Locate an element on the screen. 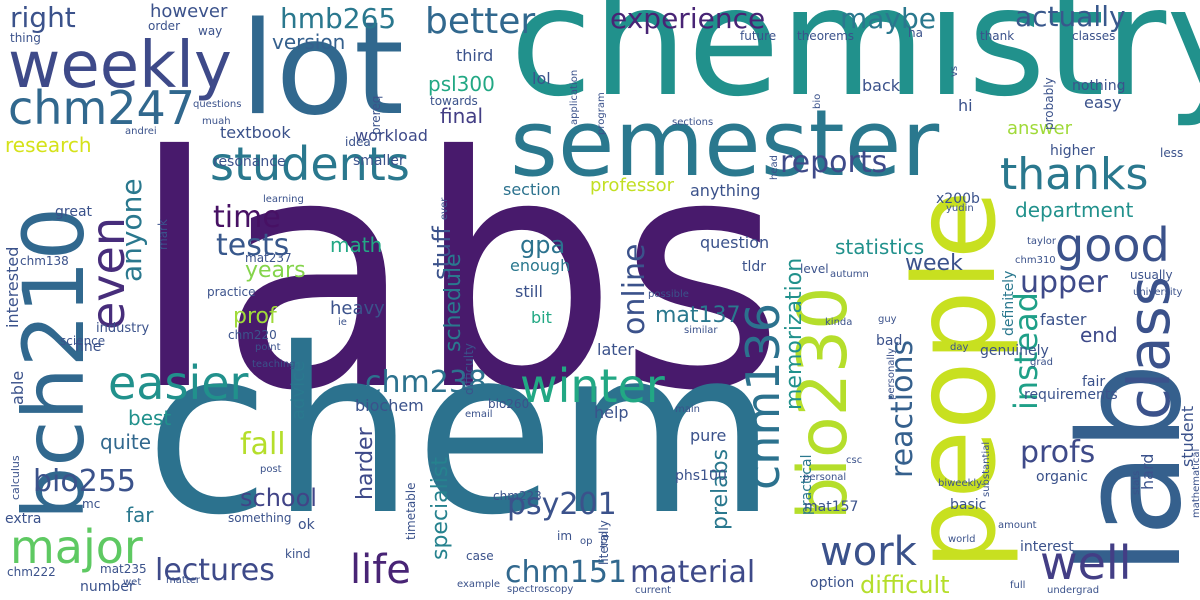  word-chm220: chm220 is located at coordinates (252, 335).